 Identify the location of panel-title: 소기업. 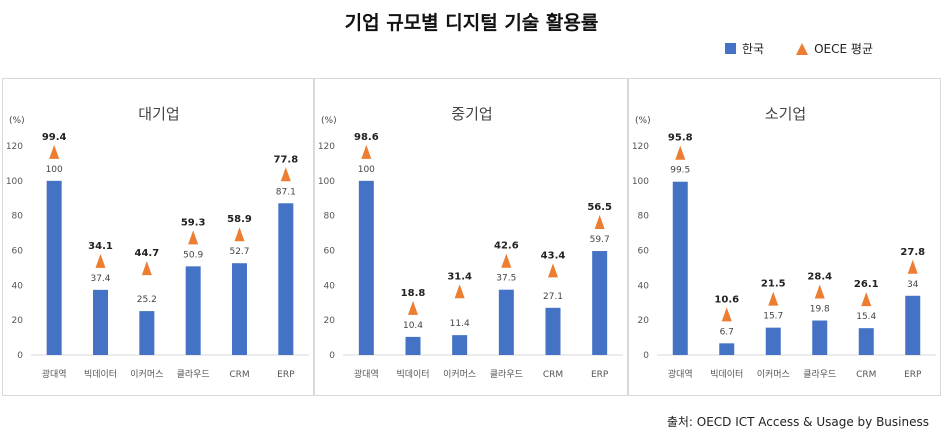
(785, 114).